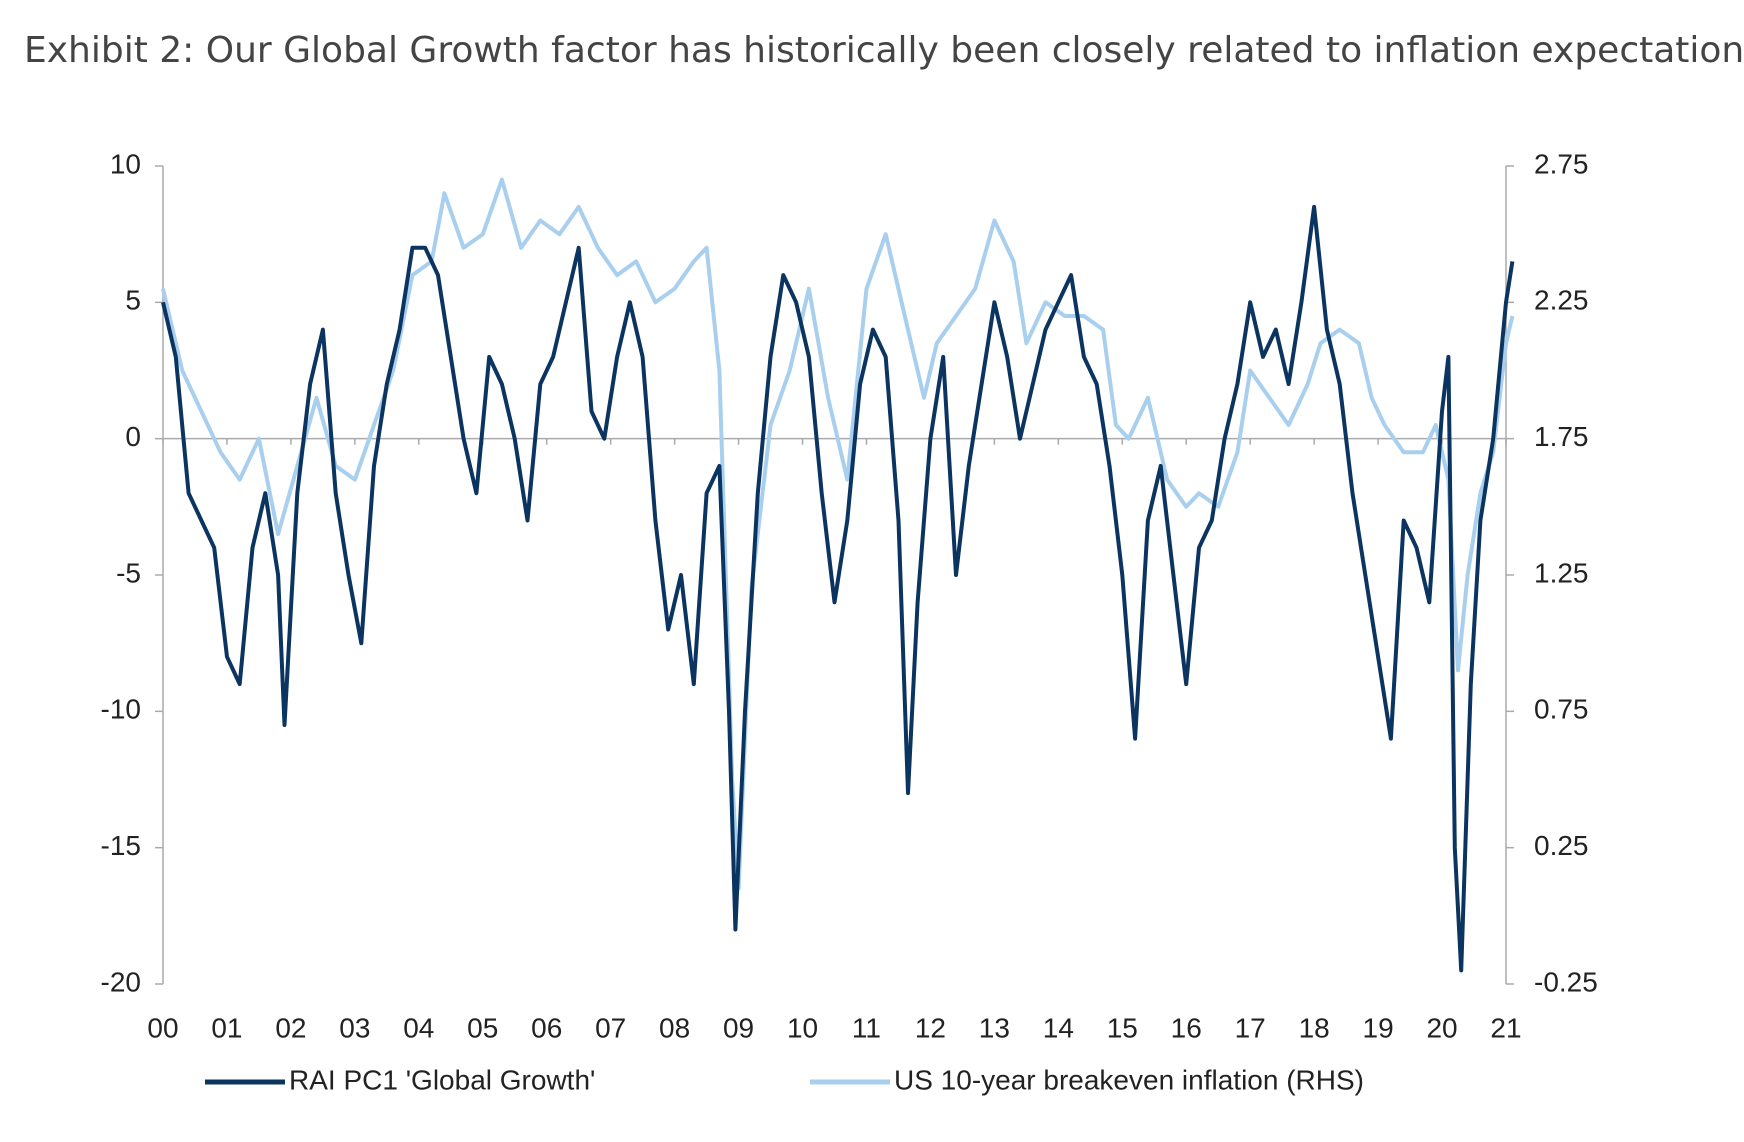  Describe the element at coordinates (290, 1027) in the screenshot. I see `x-tick-label: 02` at that location.